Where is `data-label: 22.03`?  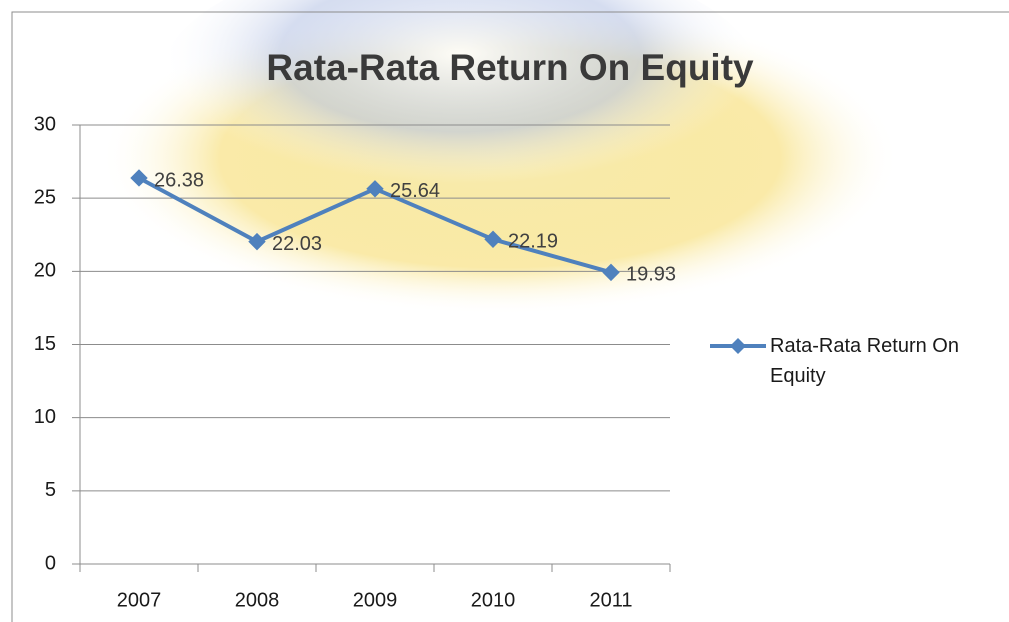
data-label: 22.03 is located at coordinates (297, 244).